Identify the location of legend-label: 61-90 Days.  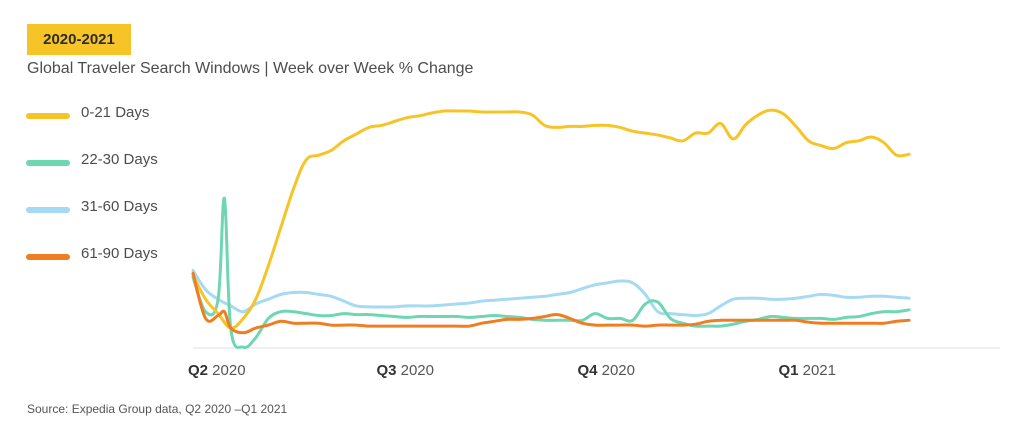
(119, 253).